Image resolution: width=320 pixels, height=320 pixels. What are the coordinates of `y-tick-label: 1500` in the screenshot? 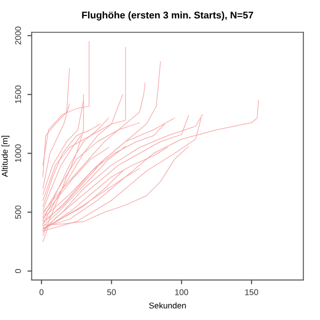 It's located at (18, 95).